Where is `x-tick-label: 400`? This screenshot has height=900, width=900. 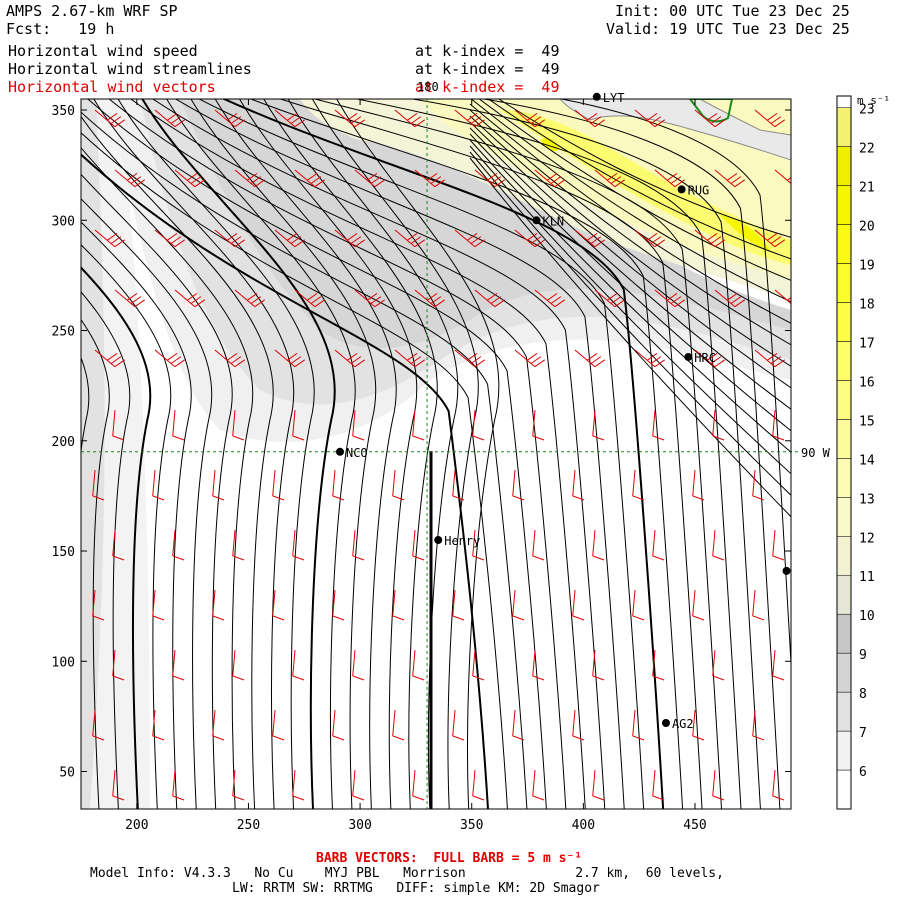 x-tick-label: 400 is located at coordinates (583, 825).